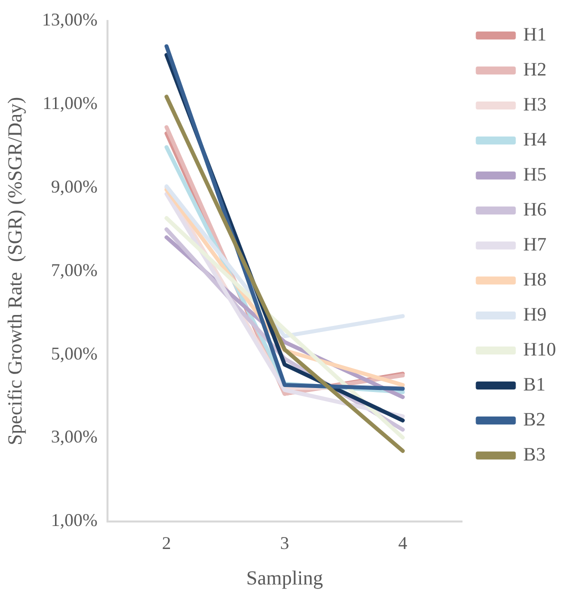 The height and width of the screenshot is (591, 571). What do you see at coordinates (74, 353) in the screenshot?
I see `y-tick-label: 5,00%` at bounding box center [74, 353].